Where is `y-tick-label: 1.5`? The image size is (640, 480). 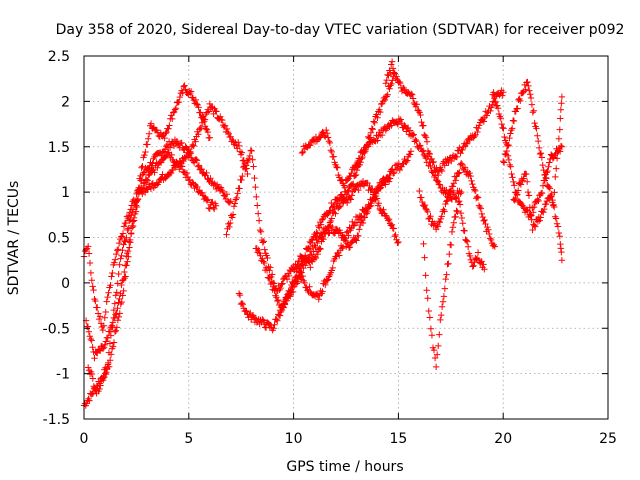 y-tick-label: 1.5 is located at coordinates (59, 148).